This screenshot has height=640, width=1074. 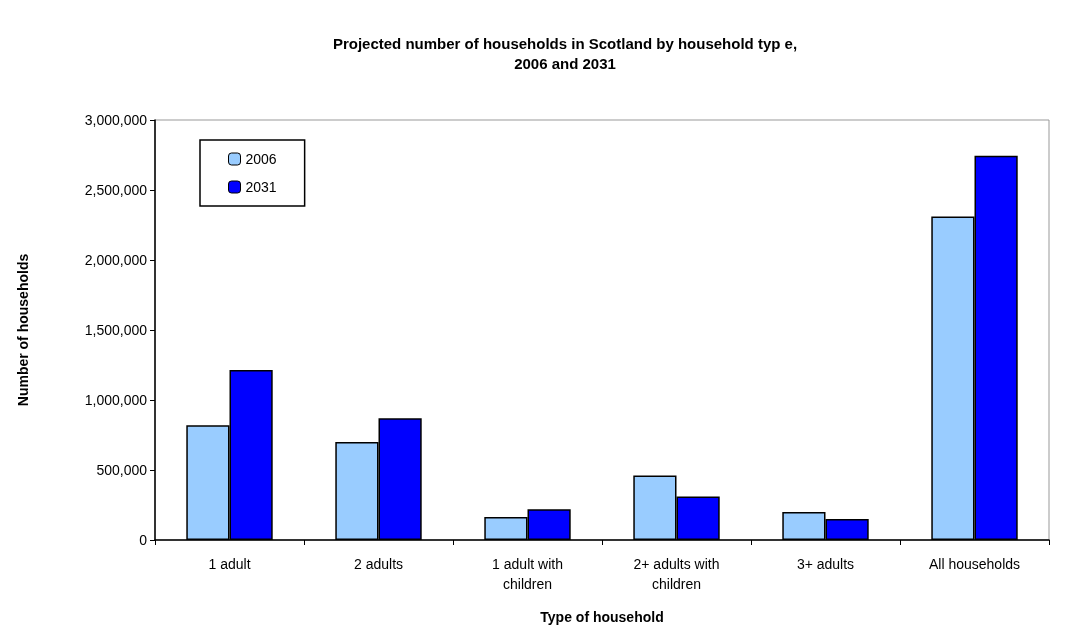 What do you see at coordinates (122, 470) in the screenshot?
I see `y-tick-label: 500,000` at bounding box center [122, 470].